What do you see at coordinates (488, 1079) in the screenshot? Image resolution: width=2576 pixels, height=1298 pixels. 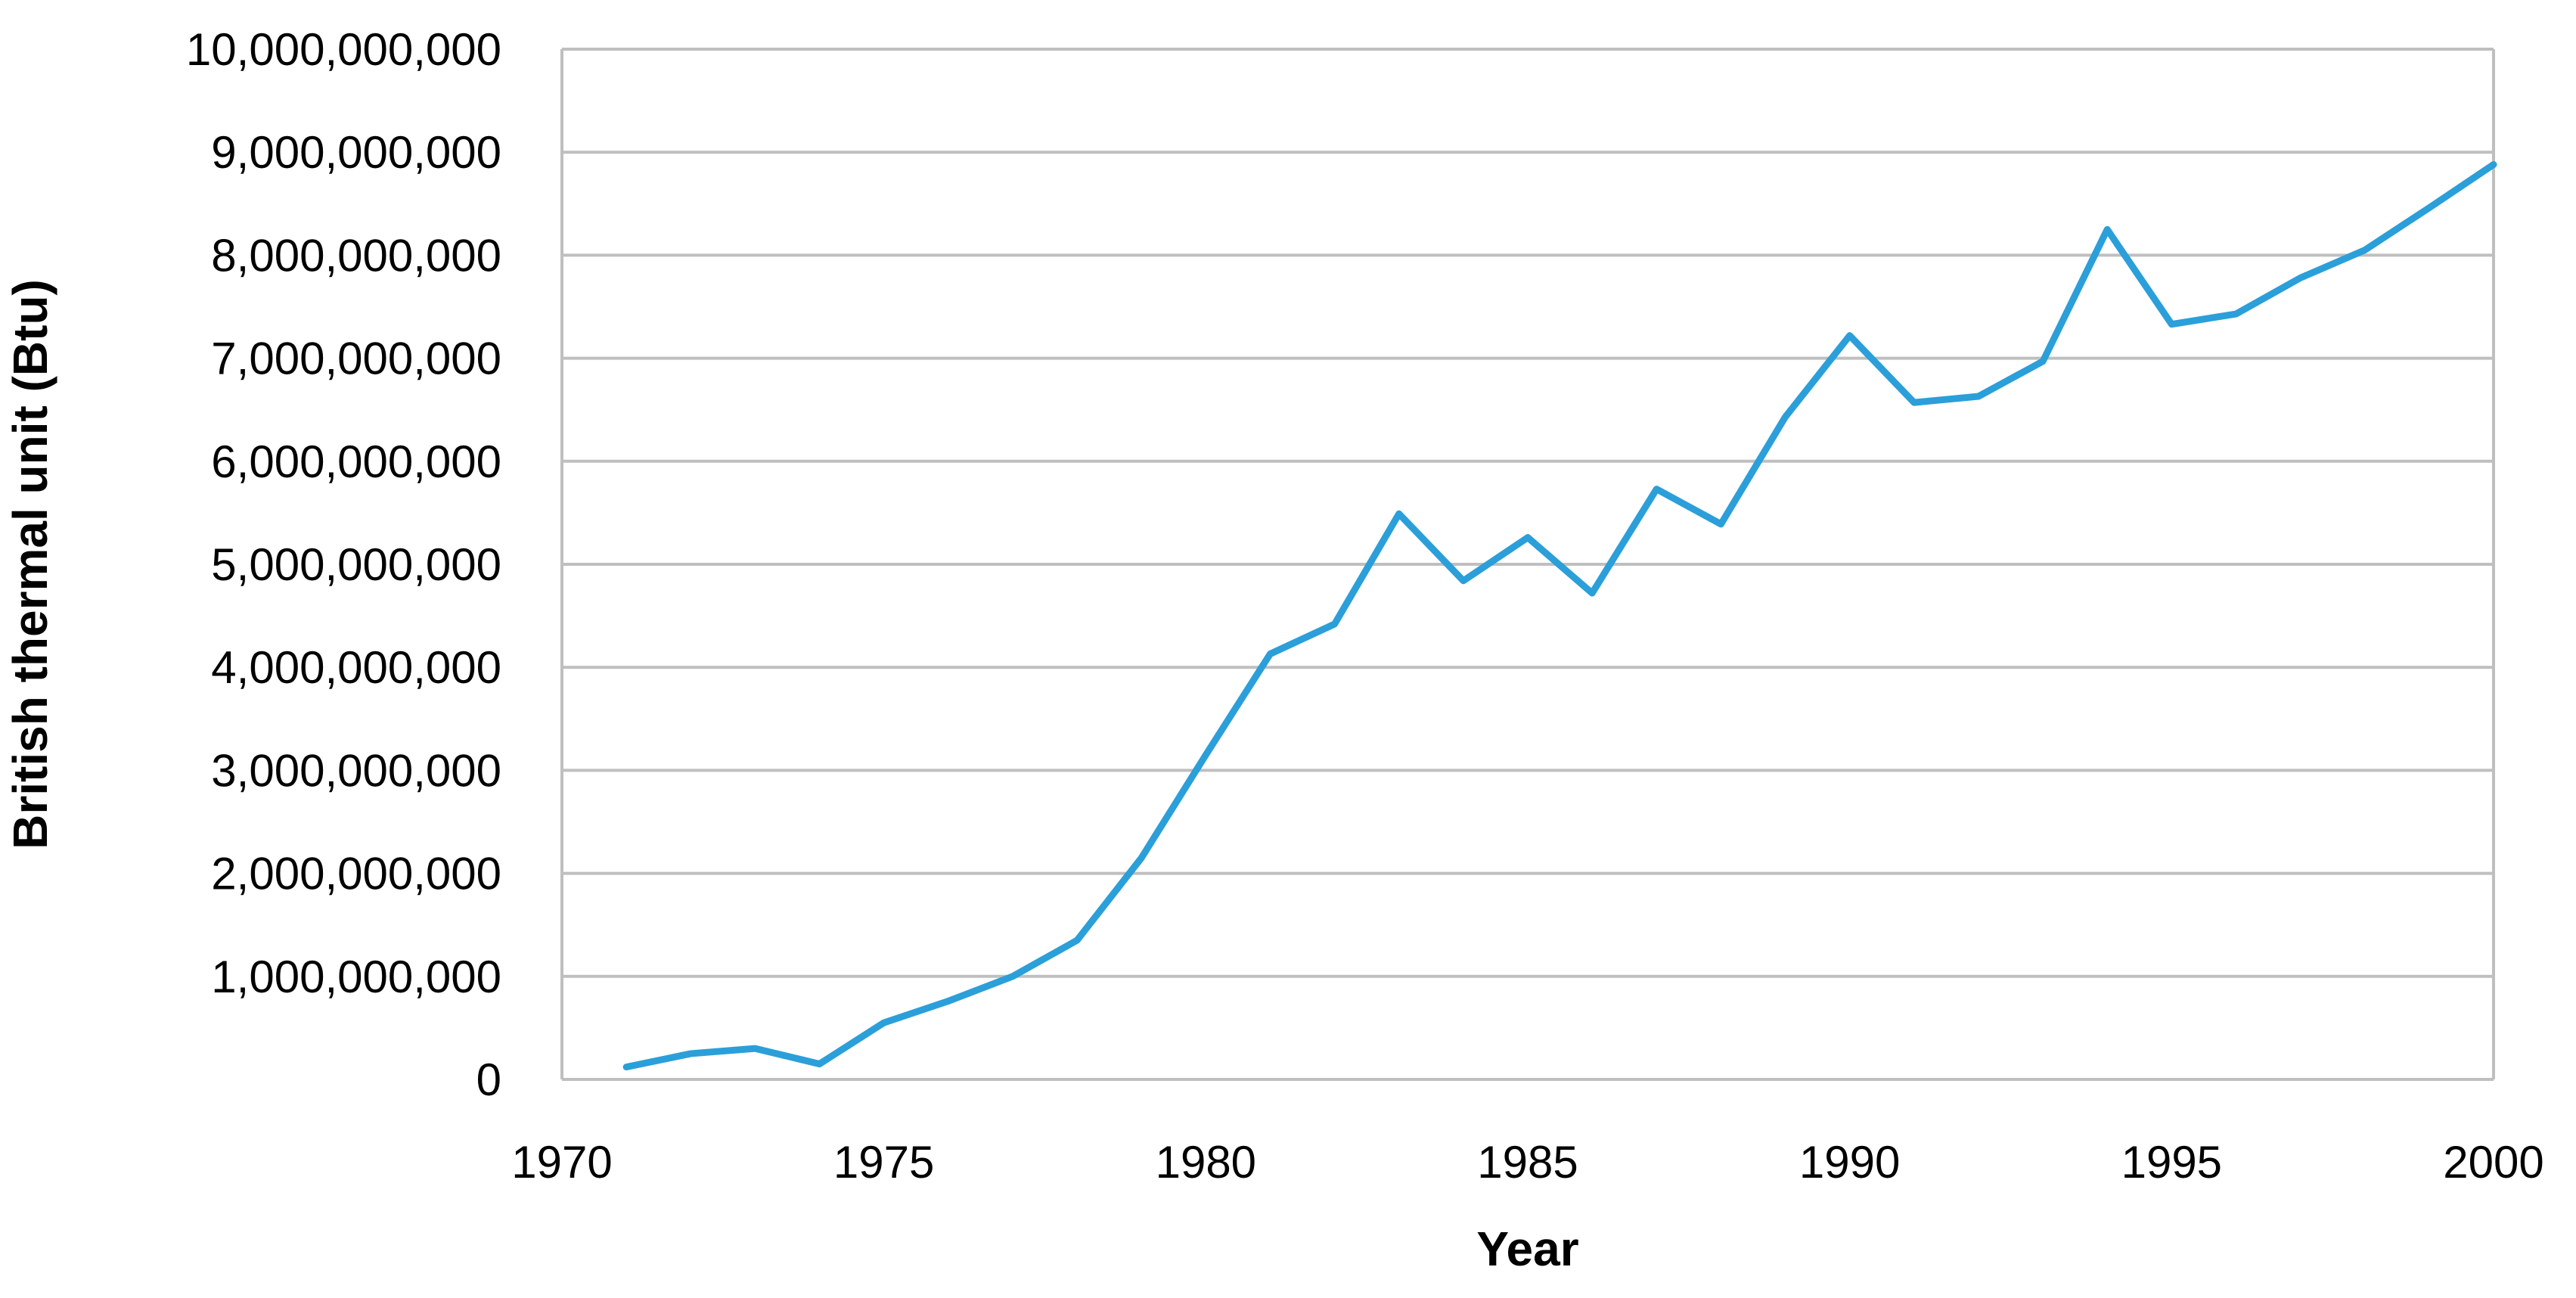 I see `y-tick-label: 0` at bounding box center [488, 1079].